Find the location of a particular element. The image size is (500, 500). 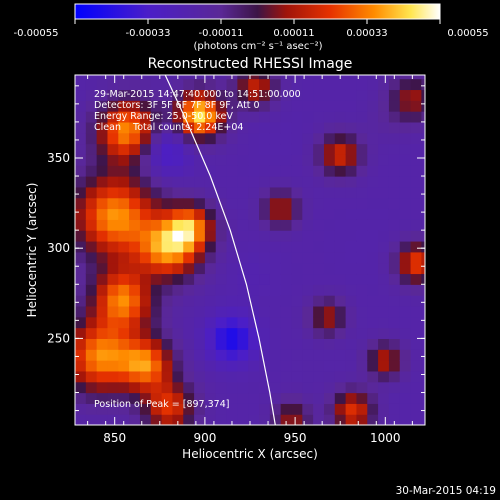

chart-title: Reconstructed RHESSI Image is located at coordinates (250, 64).